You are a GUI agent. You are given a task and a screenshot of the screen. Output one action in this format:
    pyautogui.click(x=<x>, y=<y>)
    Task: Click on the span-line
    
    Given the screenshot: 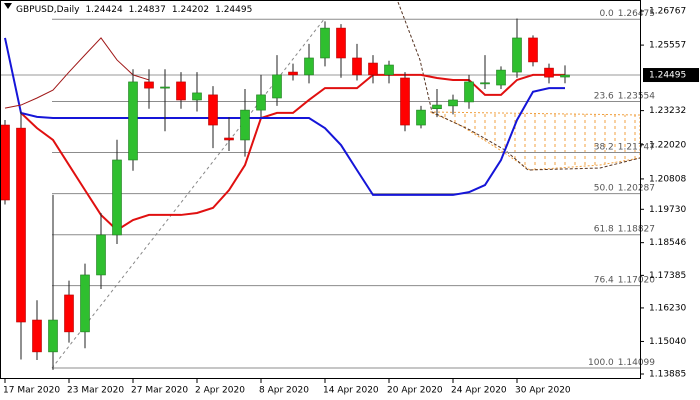 What is the action you would take?
    pyautogui.click(x=519, y=86)
    